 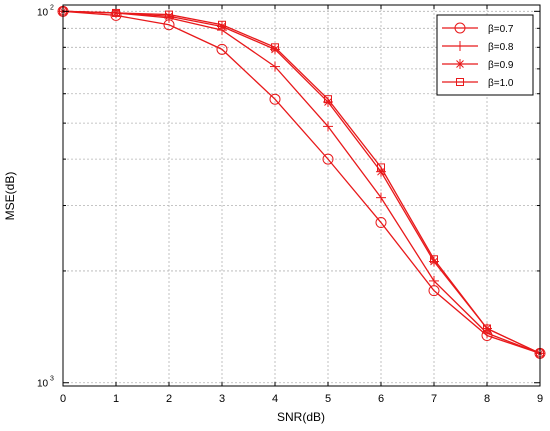 What do you see at coordinates (381, 399) in the screenshot?
I see `x-tick-label: 6` at bounding box center [381, 399].